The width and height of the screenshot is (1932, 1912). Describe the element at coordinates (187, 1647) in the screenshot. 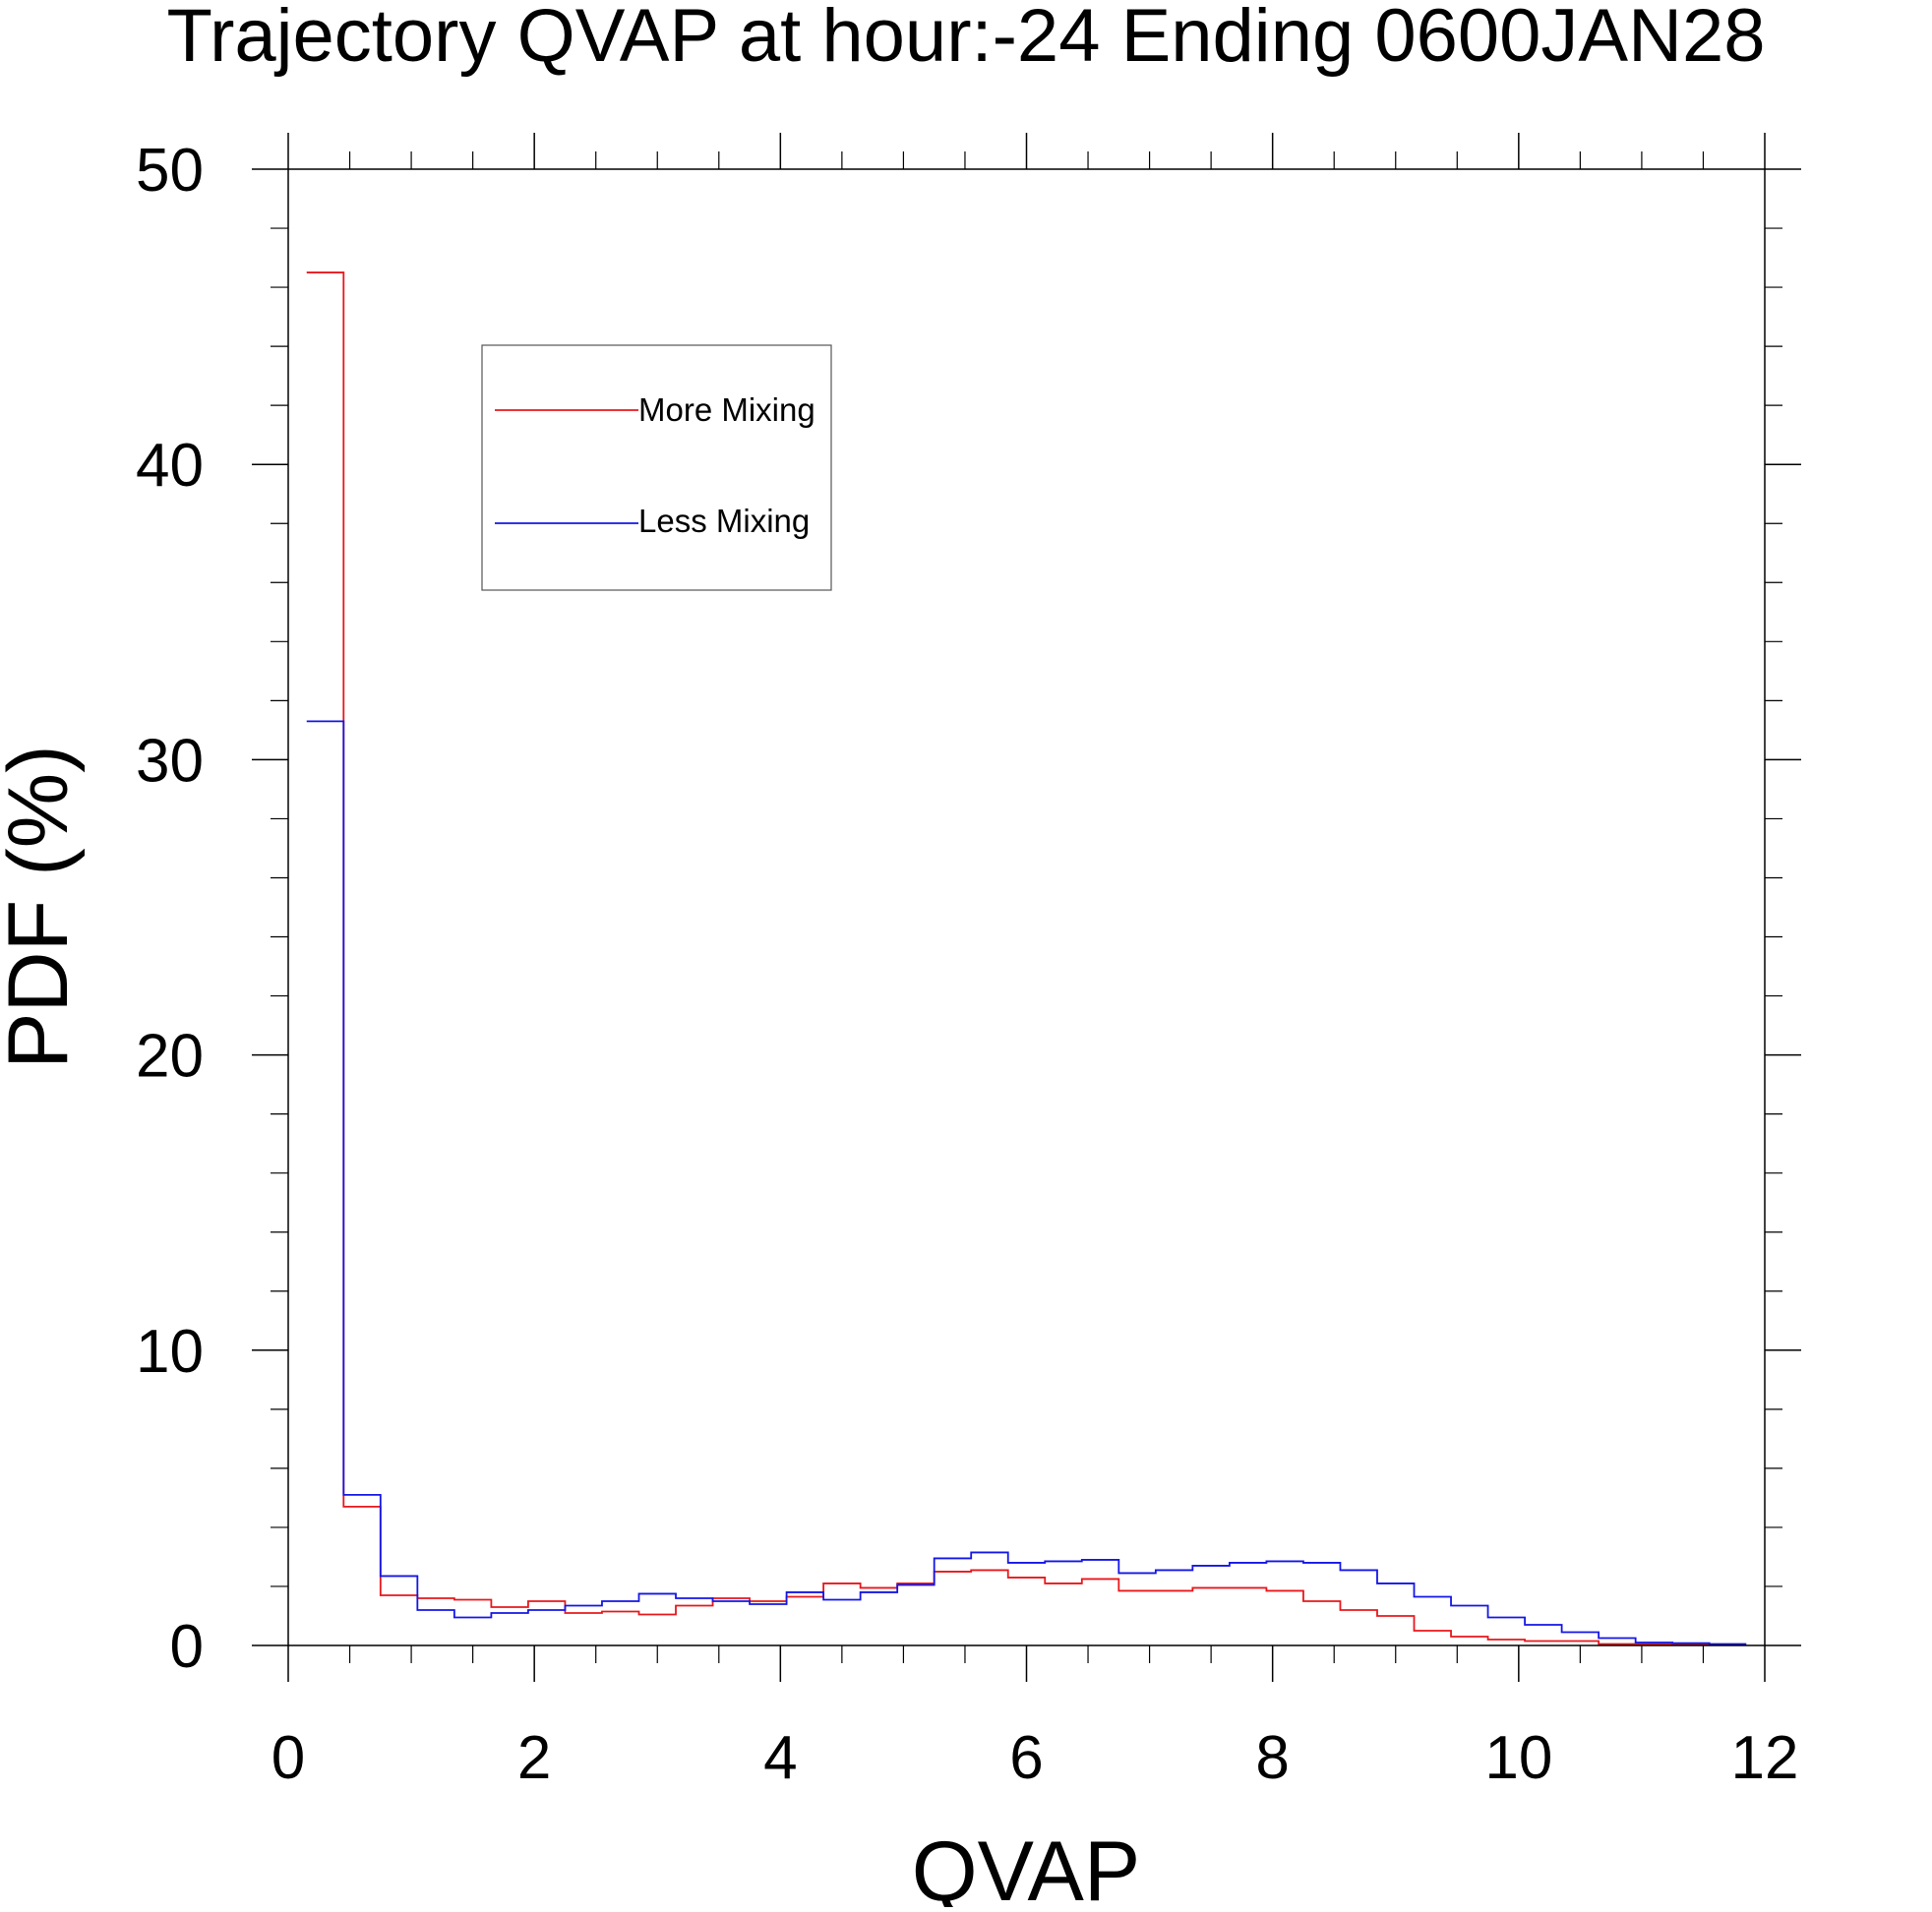

I see `y-tick-label: 0` at that location.